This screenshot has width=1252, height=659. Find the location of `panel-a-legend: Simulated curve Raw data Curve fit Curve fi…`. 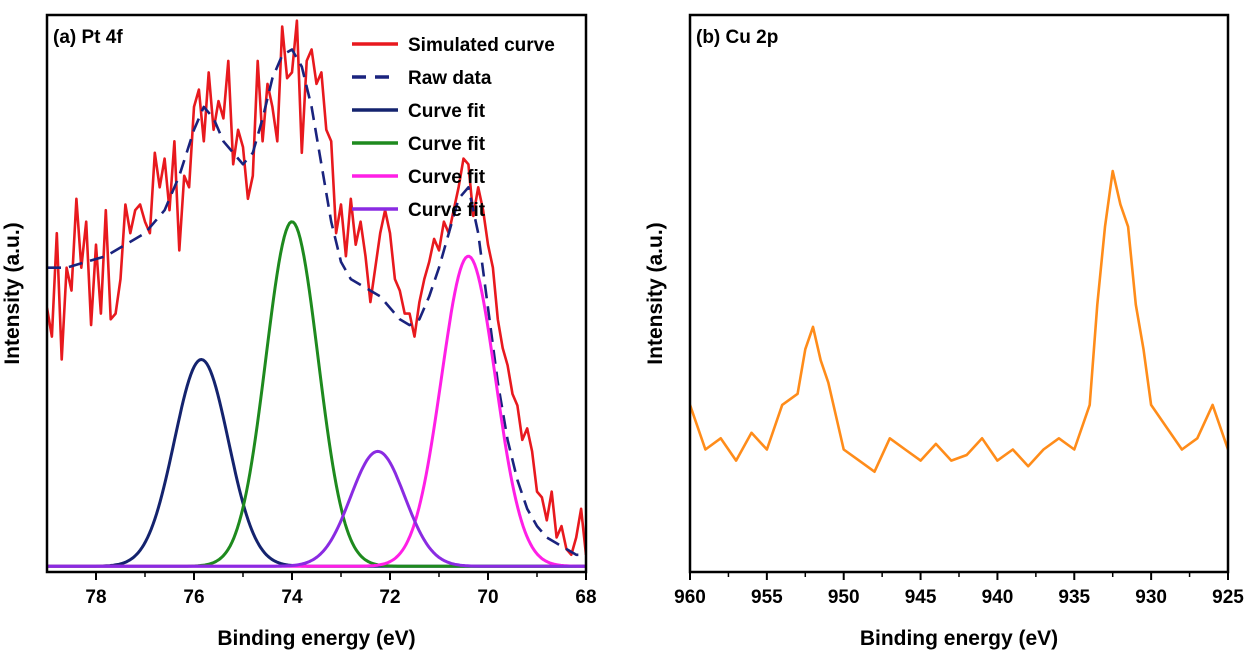

panel-a-legend: Simulated curve Raw data Curve fit Curve fi… is located at coordinates (453, 128).